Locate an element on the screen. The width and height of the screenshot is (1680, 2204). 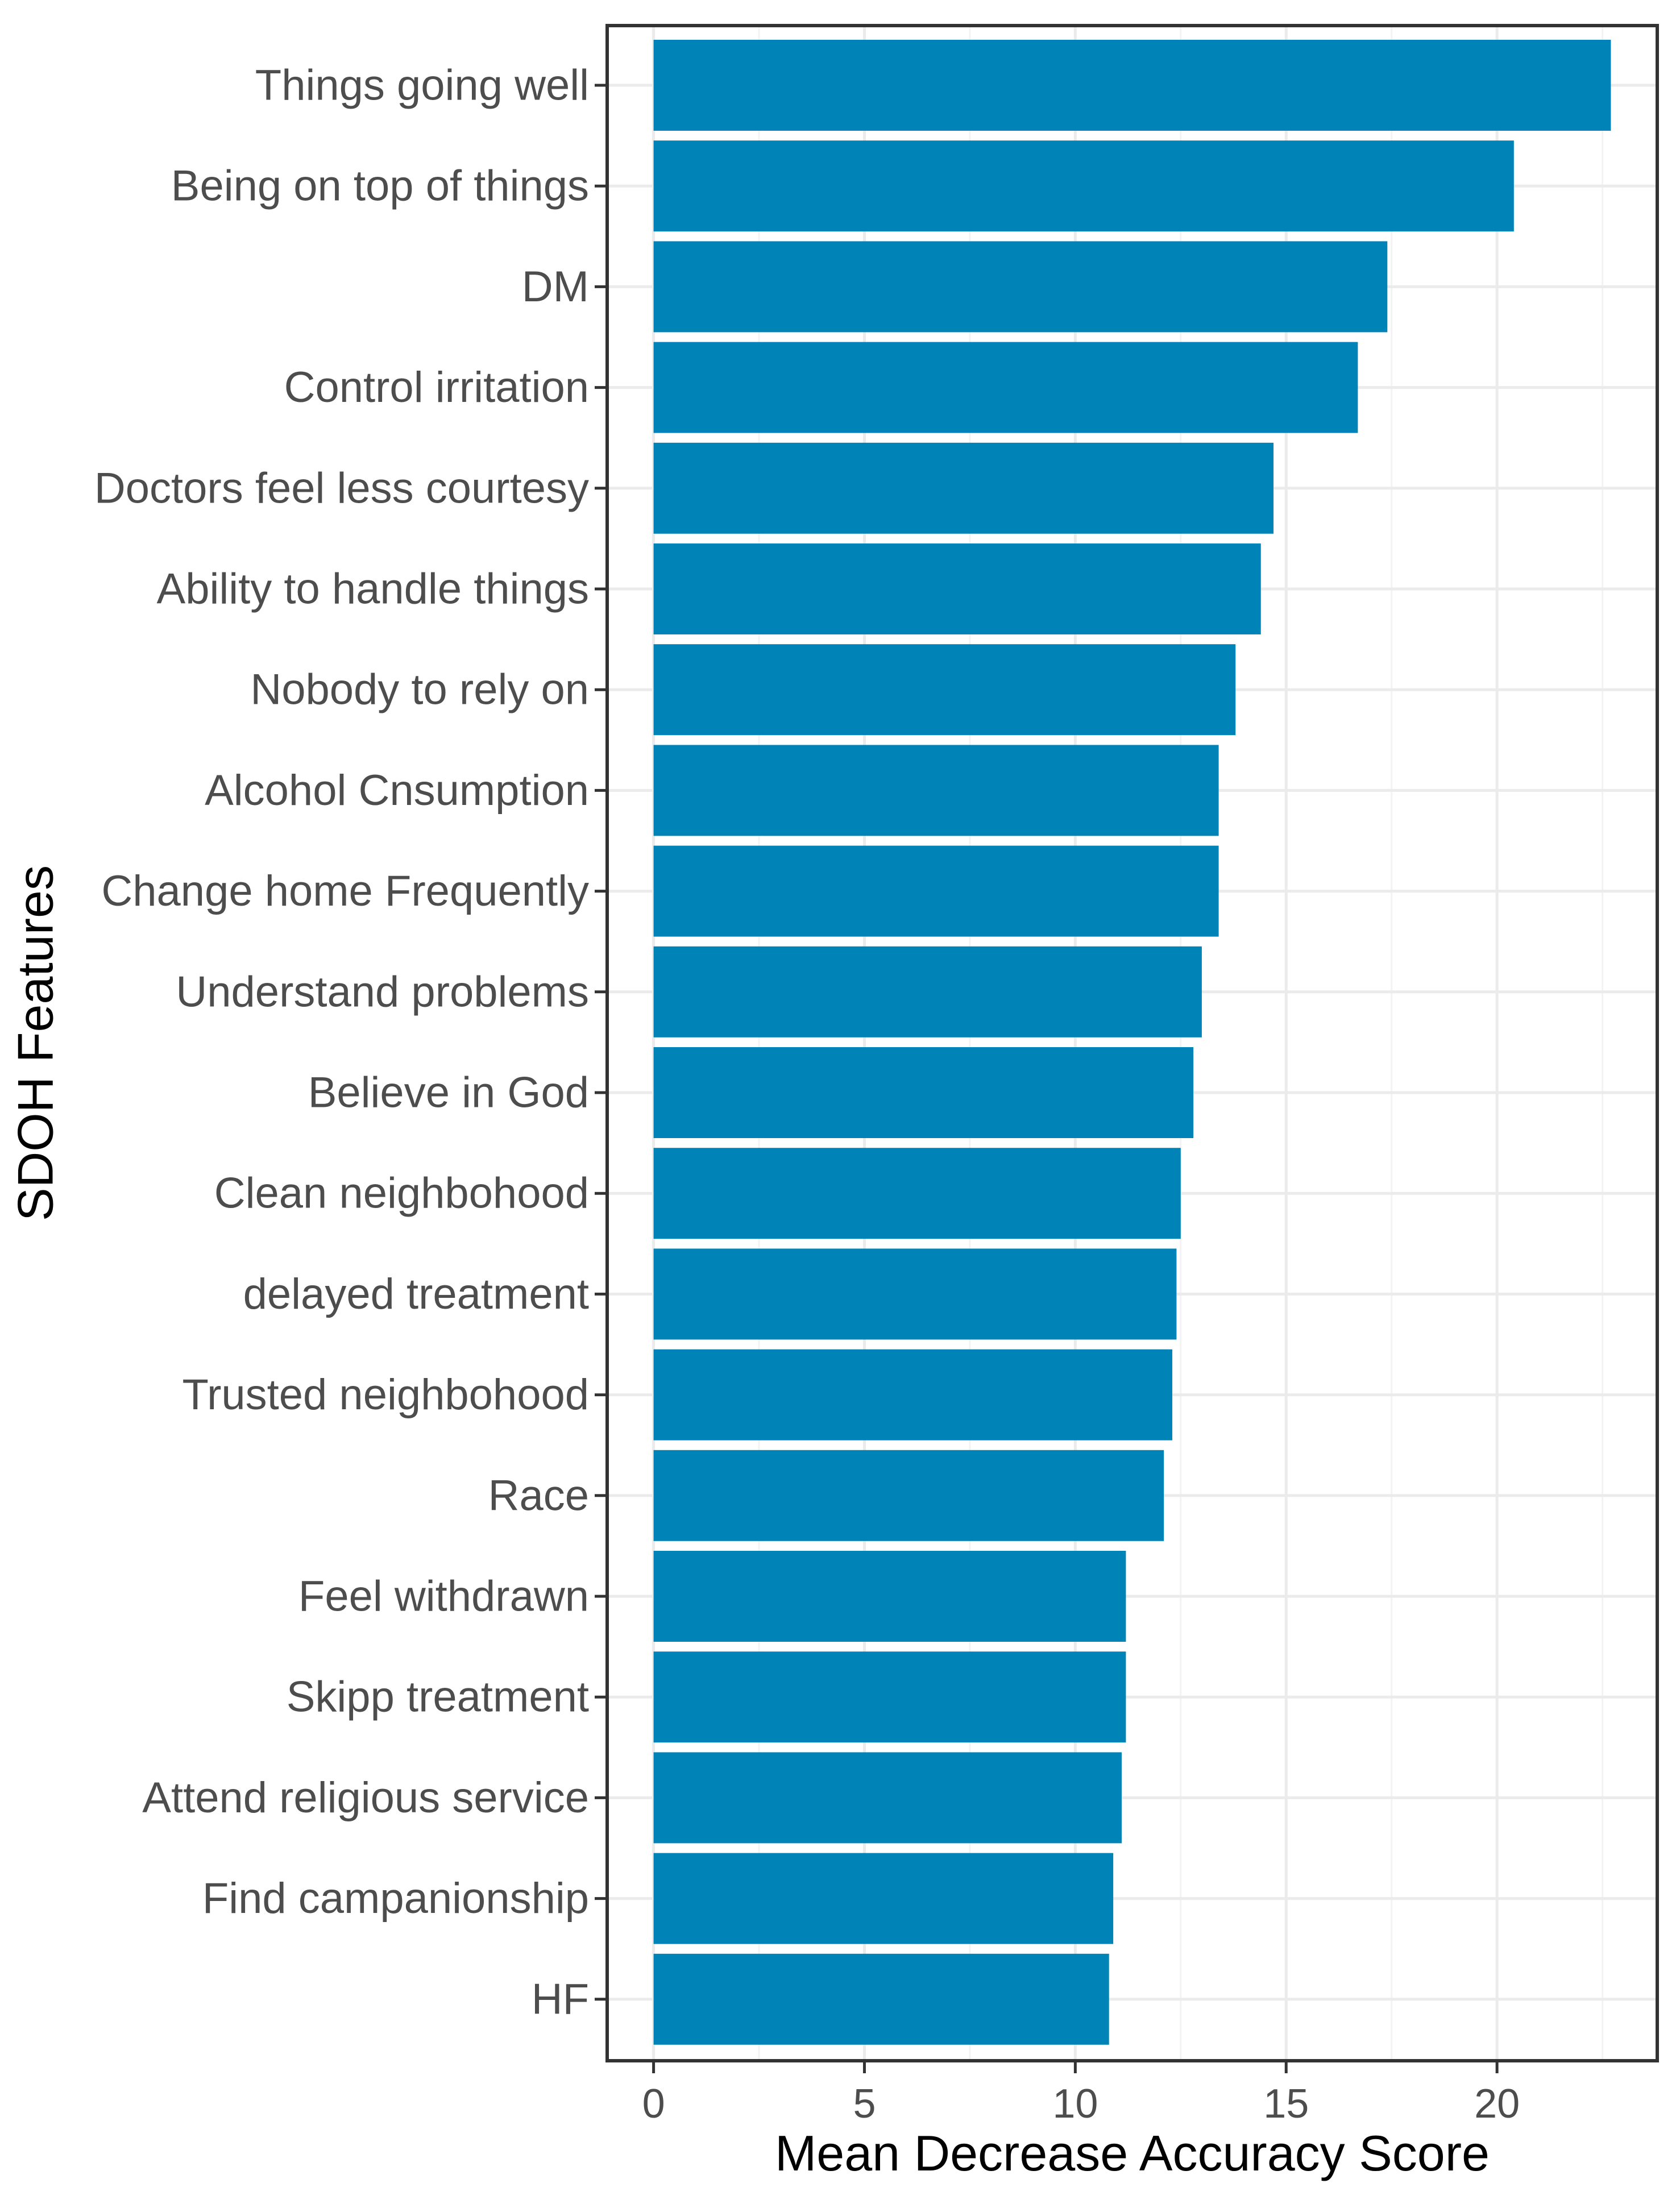
y-tick-label: Nobody to rely on is located at coordinates (419, 690).